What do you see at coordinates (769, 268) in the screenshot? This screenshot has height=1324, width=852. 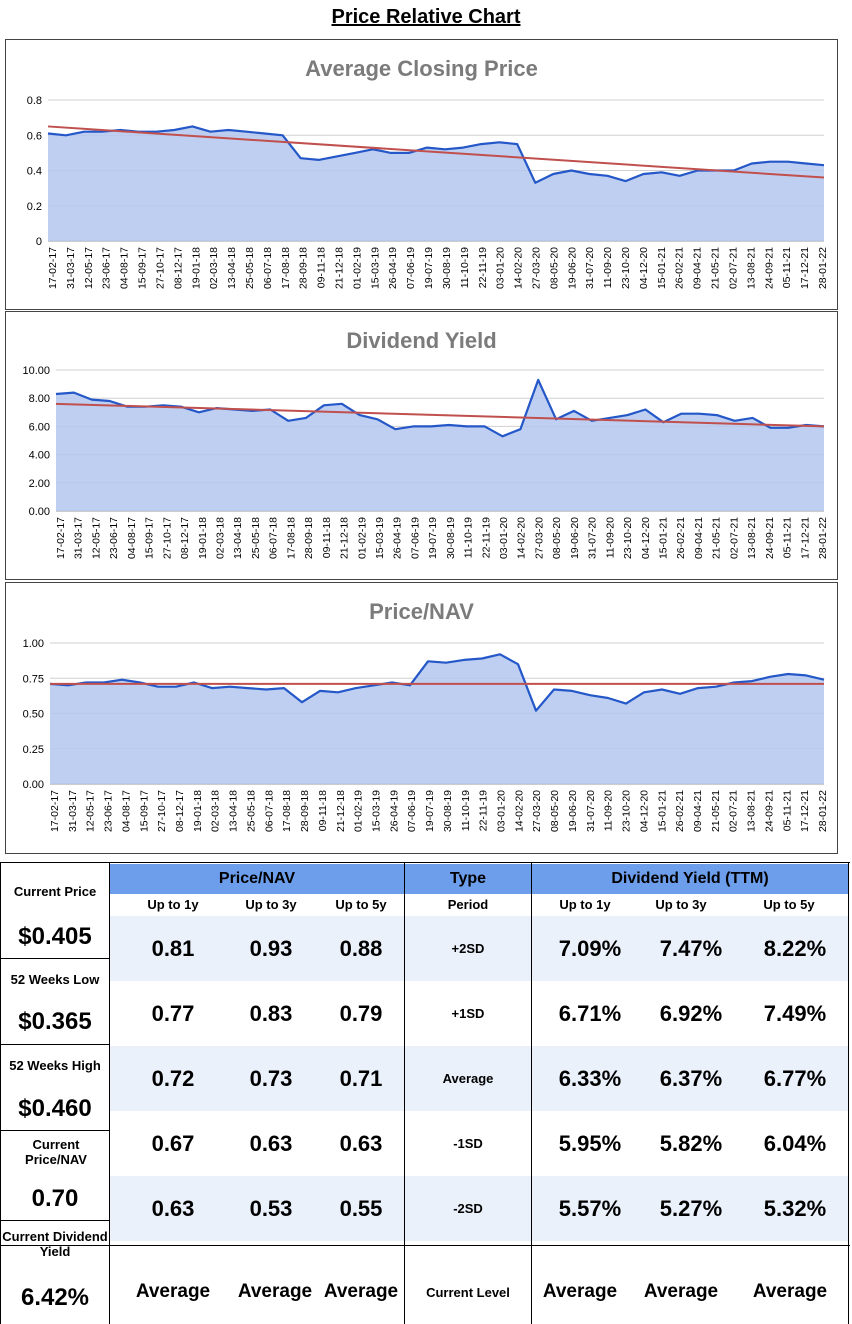 I see `x-tick-label: 24-09-21` at bounding box center [769, 268].